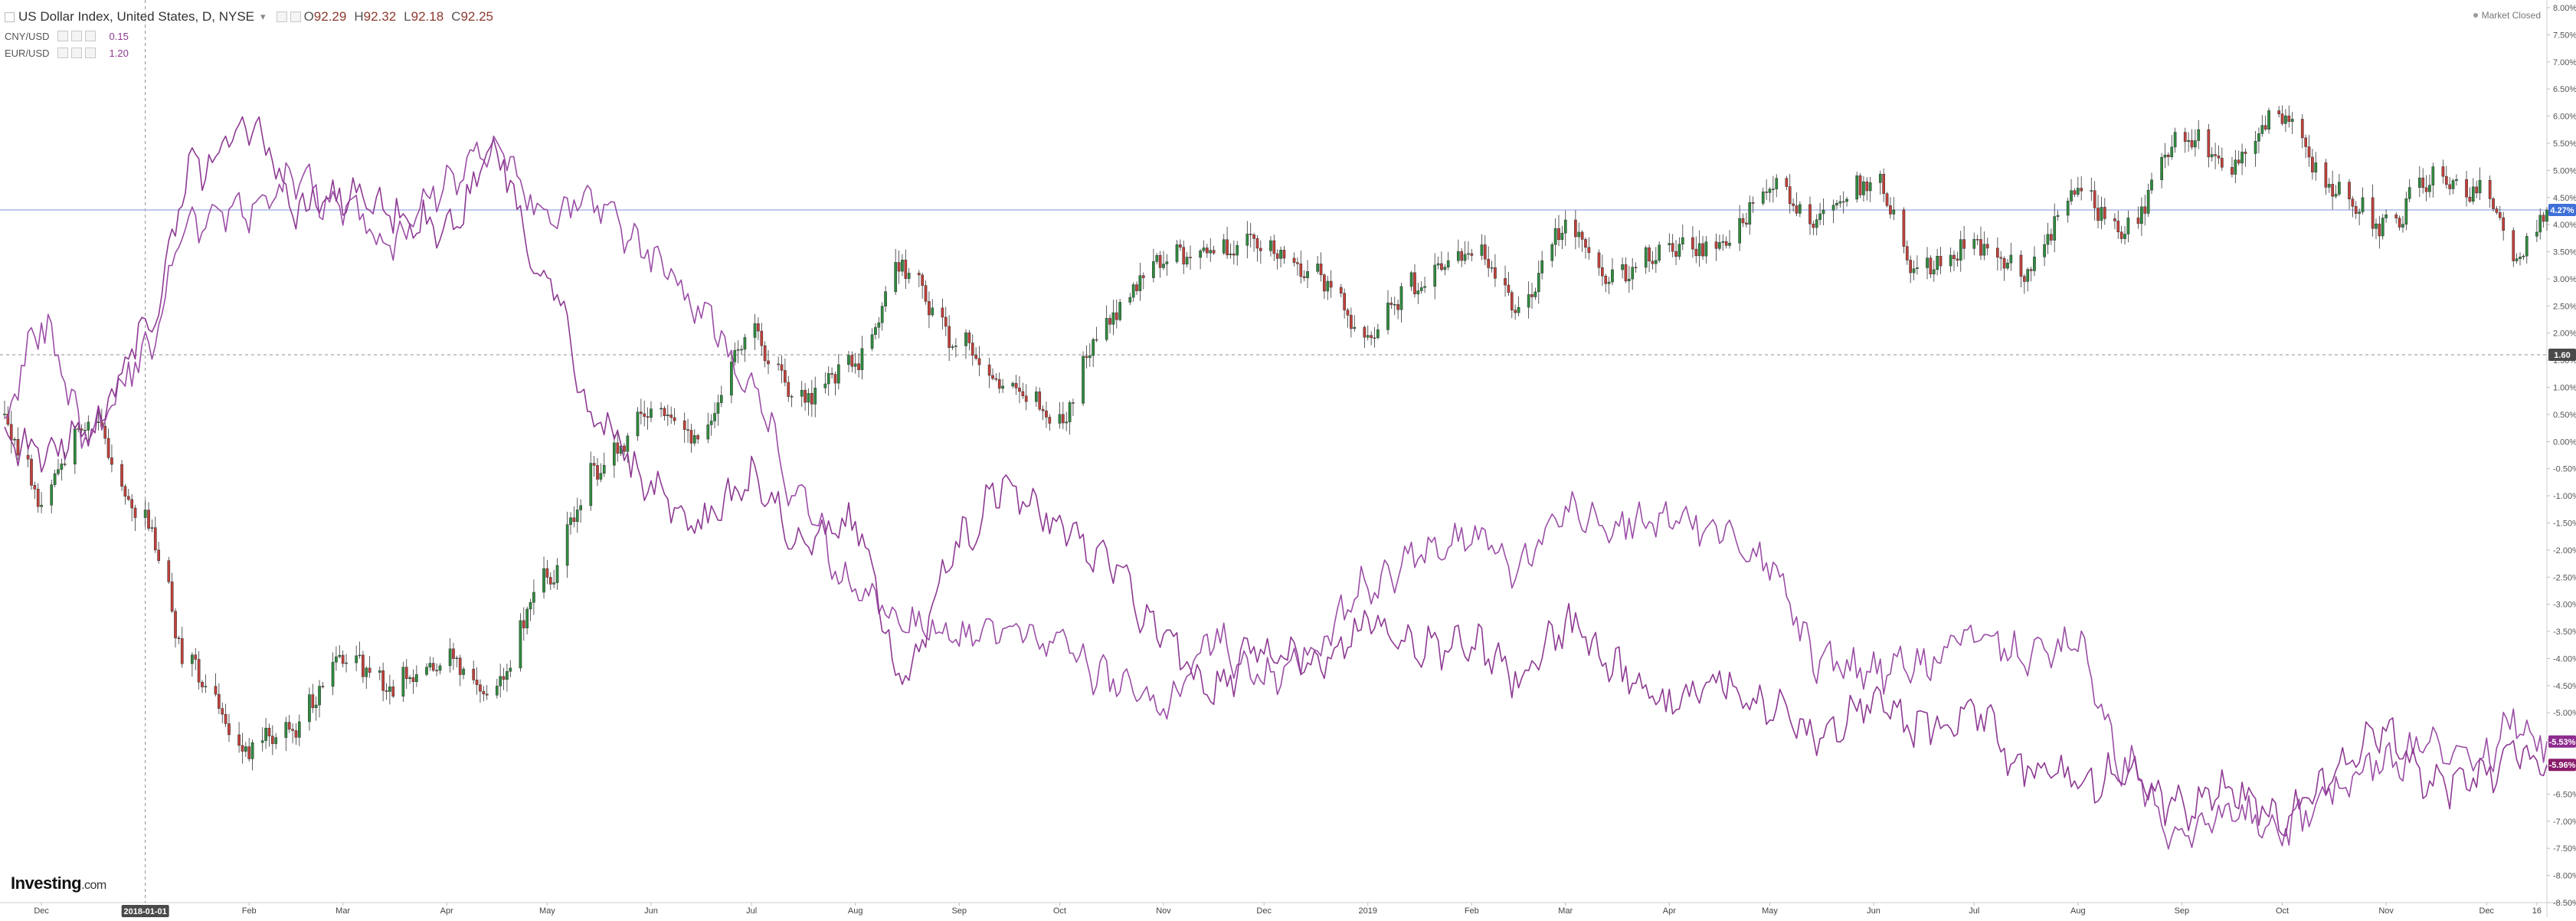 The width and height of the screenshot is (2576, 921). I want to click on y-tick-label: 0.00%, so click(2564, 442).